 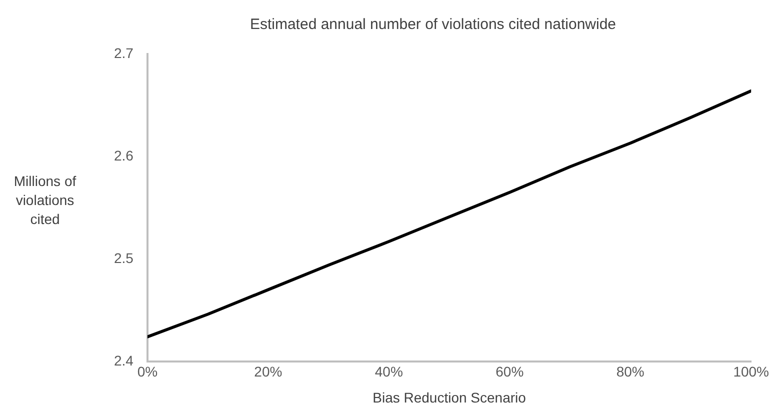 What do you see at coordinates (751, 372) in the screenshot?
I see `x-tick-label: 100%` at bounding box center [751, 372].